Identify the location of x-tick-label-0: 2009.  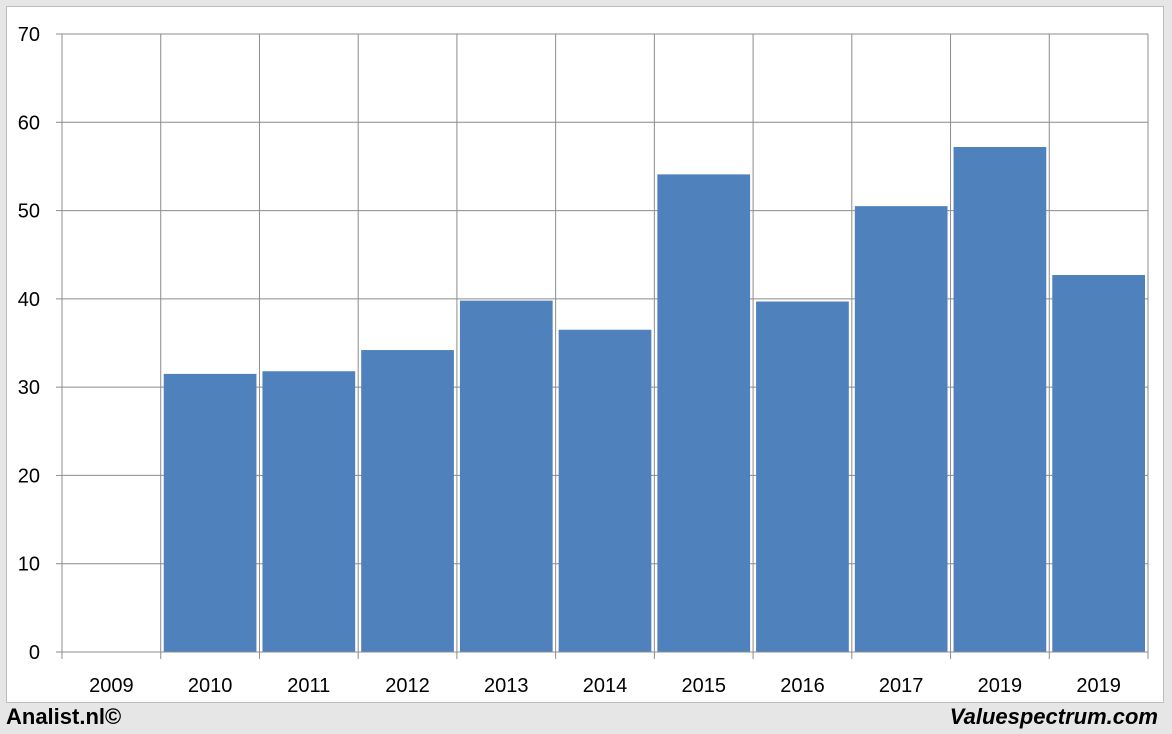
(111, 686).